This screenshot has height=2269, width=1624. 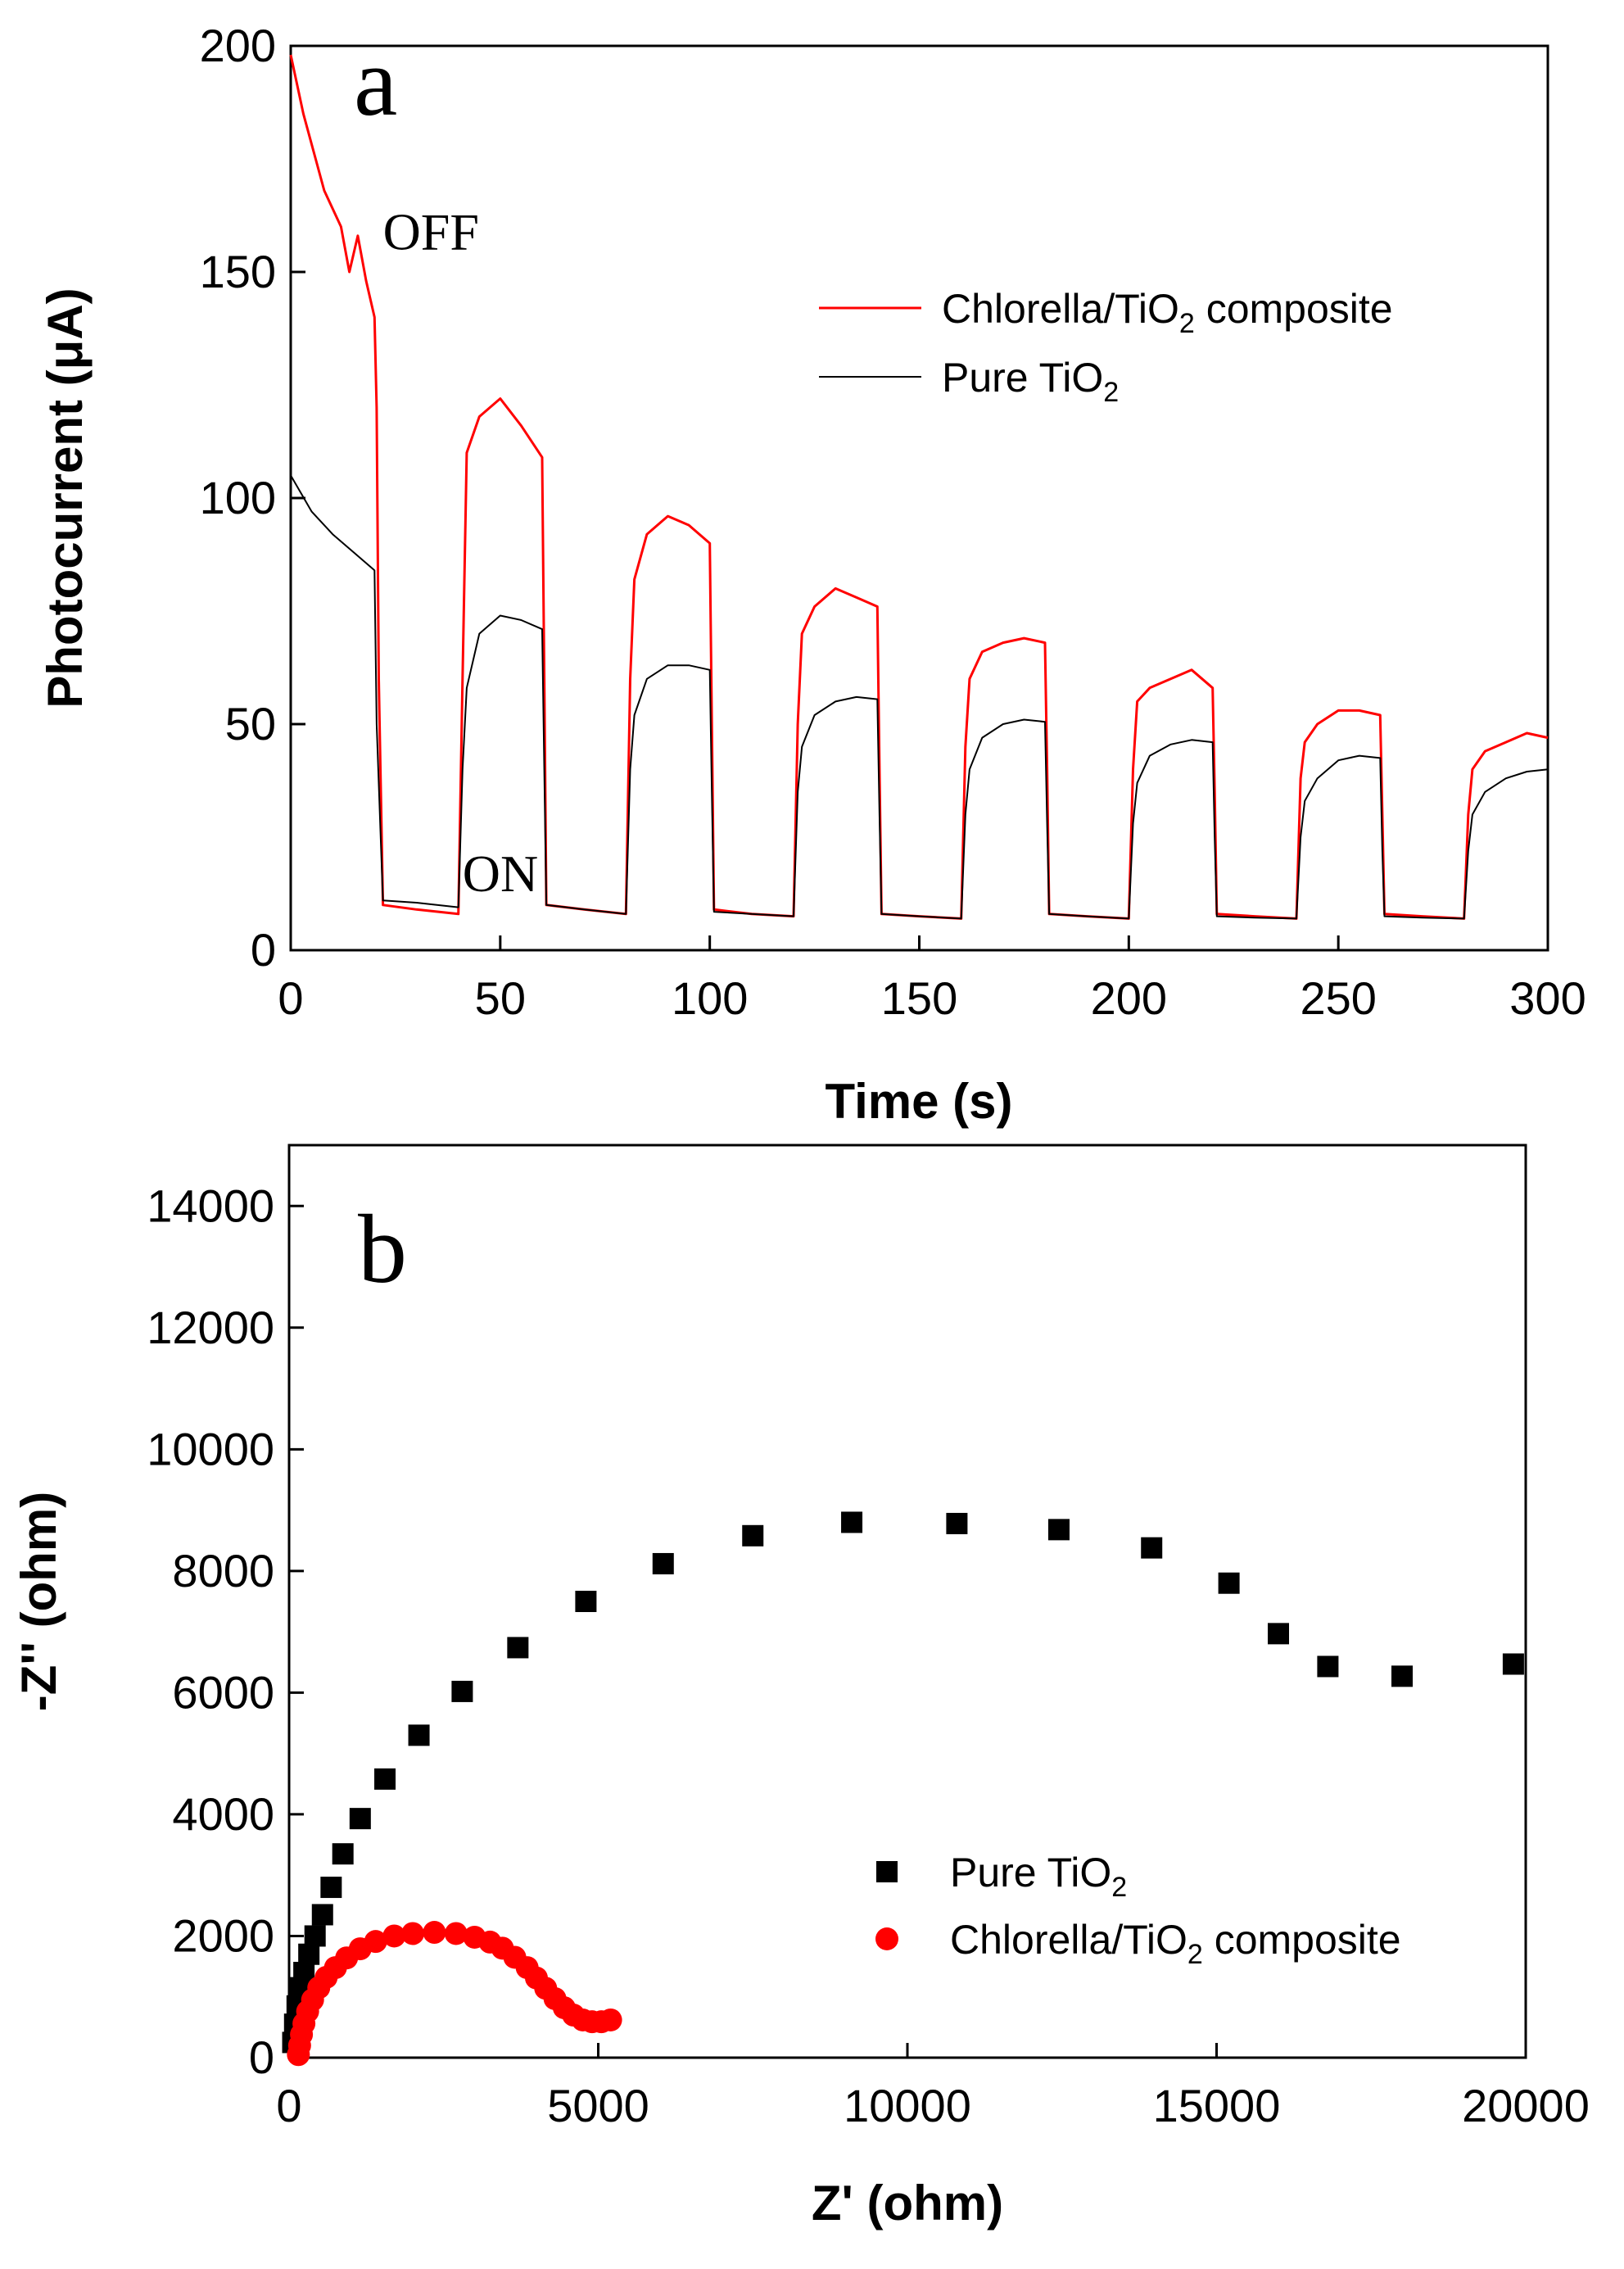 I want to click on panel-b-y-axis-label: -Z'' (ohm), so click(x=38, y=1601).